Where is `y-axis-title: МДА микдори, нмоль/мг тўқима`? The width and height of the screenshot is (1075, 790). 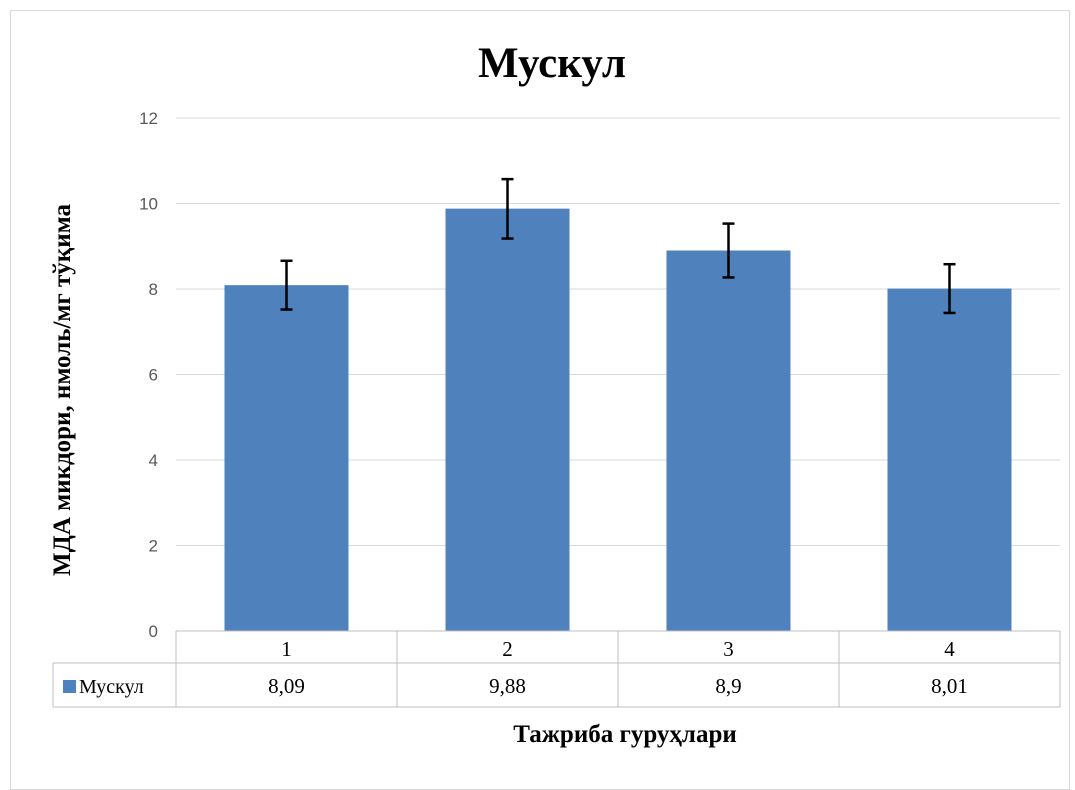
y-axis-title: МДА микдори, нмоль/мг тўқима is located at coordinates (62, 390).